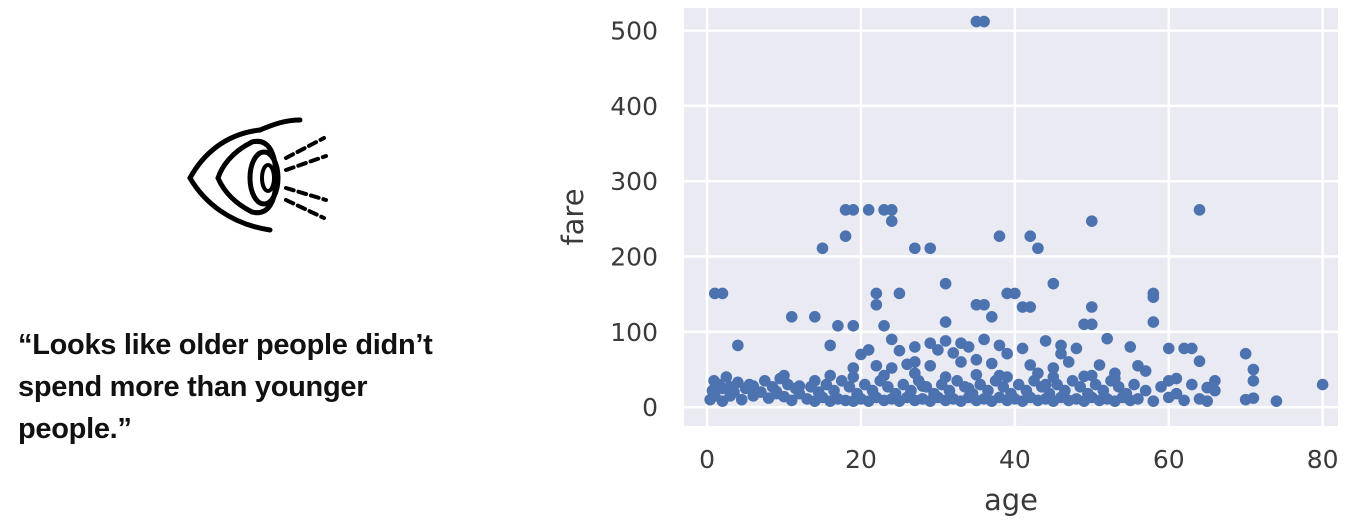 Image resolution: width=1352 pixels, height=528 pixels. Describe the element at coordinates (707, 459) in the screenshot. I see `x-tick-label: 0` at that location.